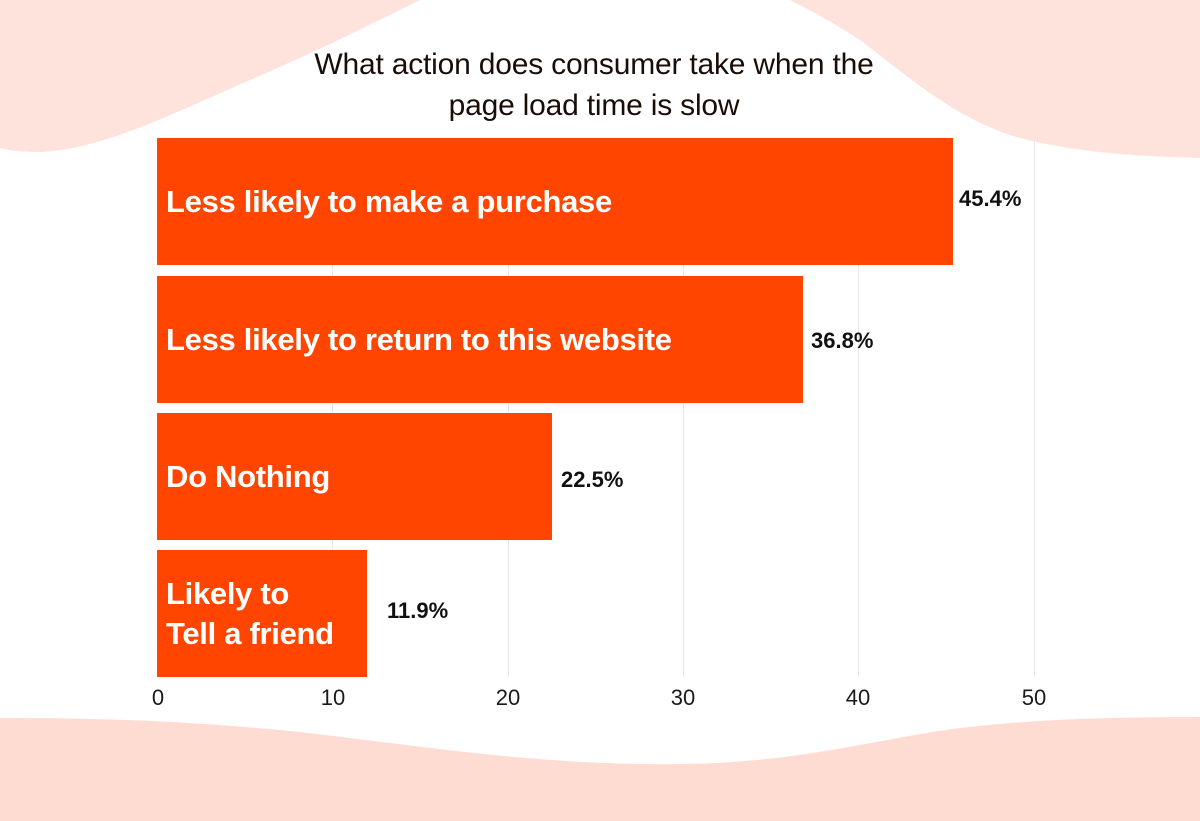  What do you see at coordinates (842, 340) in the screenshot?
I see `value-label: 36.8%` at bounding box center [842, 340].